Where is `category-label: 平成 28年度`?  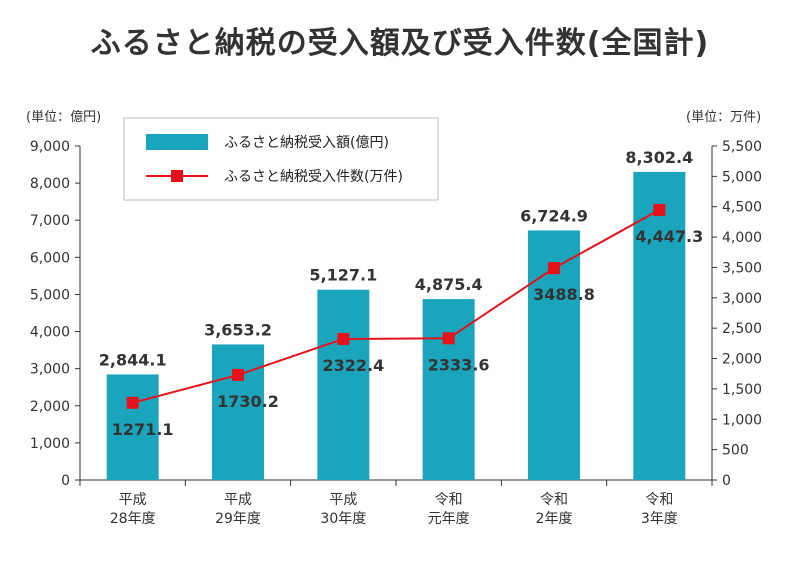
category-label: 平成 28年度 is located at coordinates (133, 509).